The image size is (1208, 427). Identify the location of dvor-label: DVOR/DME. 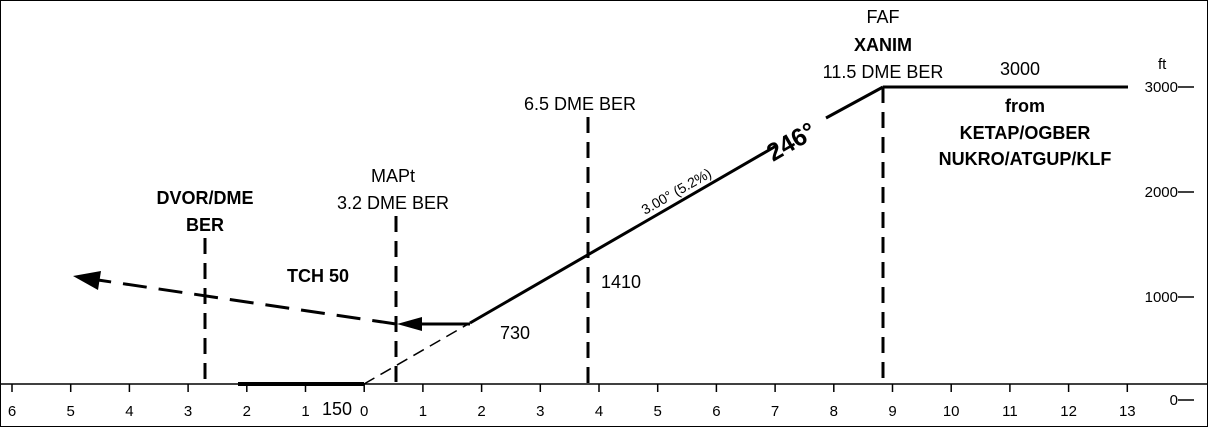
(204, 198).